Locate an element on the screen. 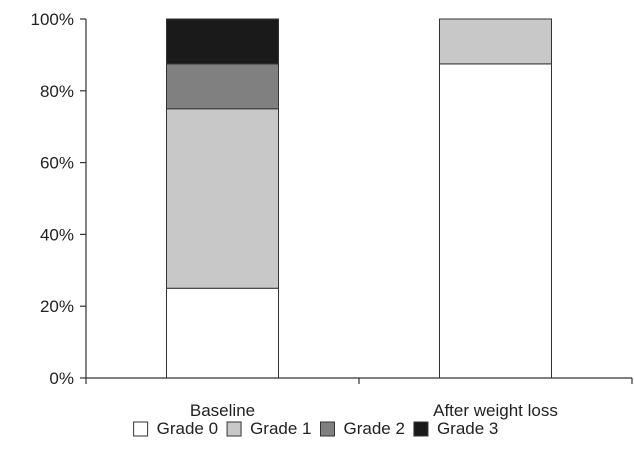  y-tick-label: 40% is located at coordinates (57, 234).